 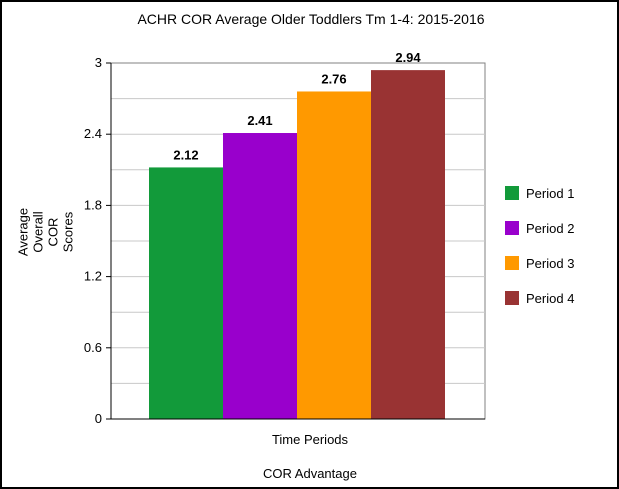 I want to click on y-tick-label: 1.2, so click(x=93, y=276).